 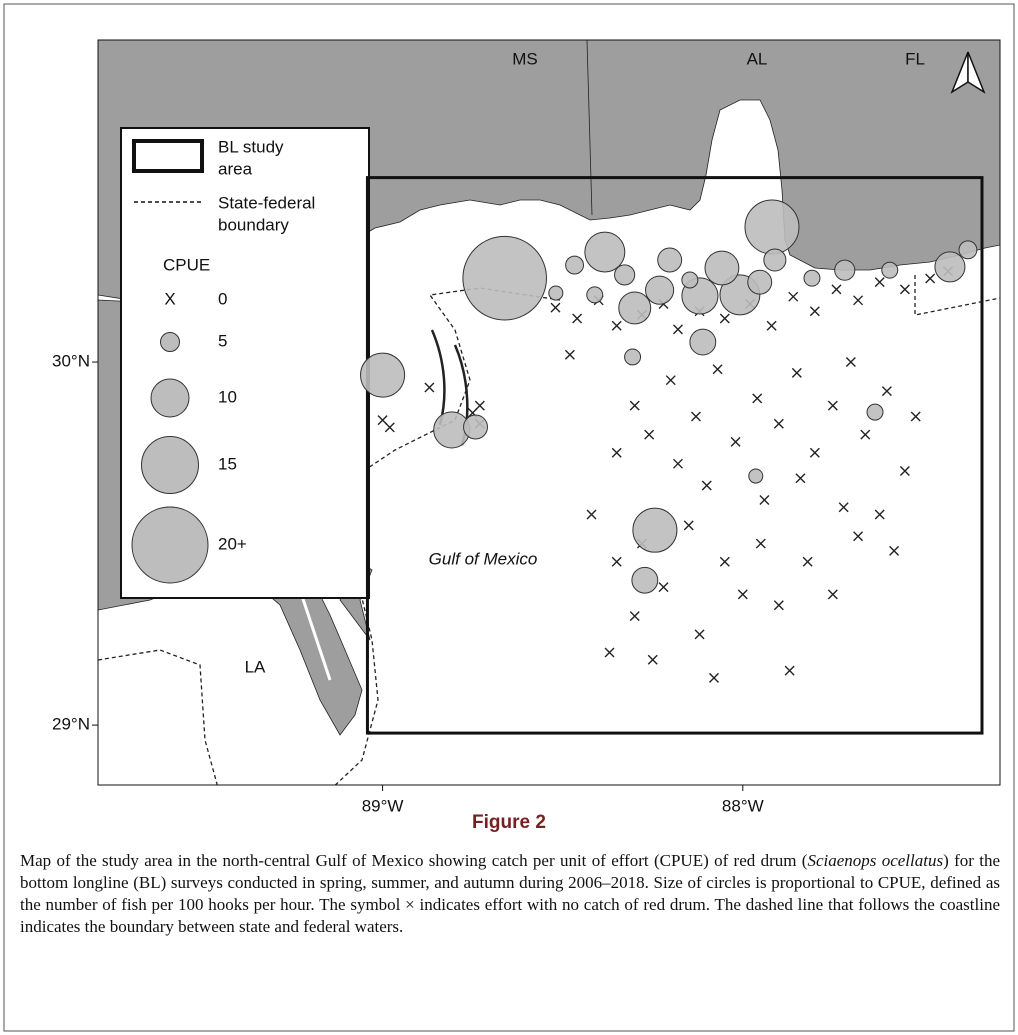 I want to click on place-label: Gulf of Mexico, so click(x=483, y=558).